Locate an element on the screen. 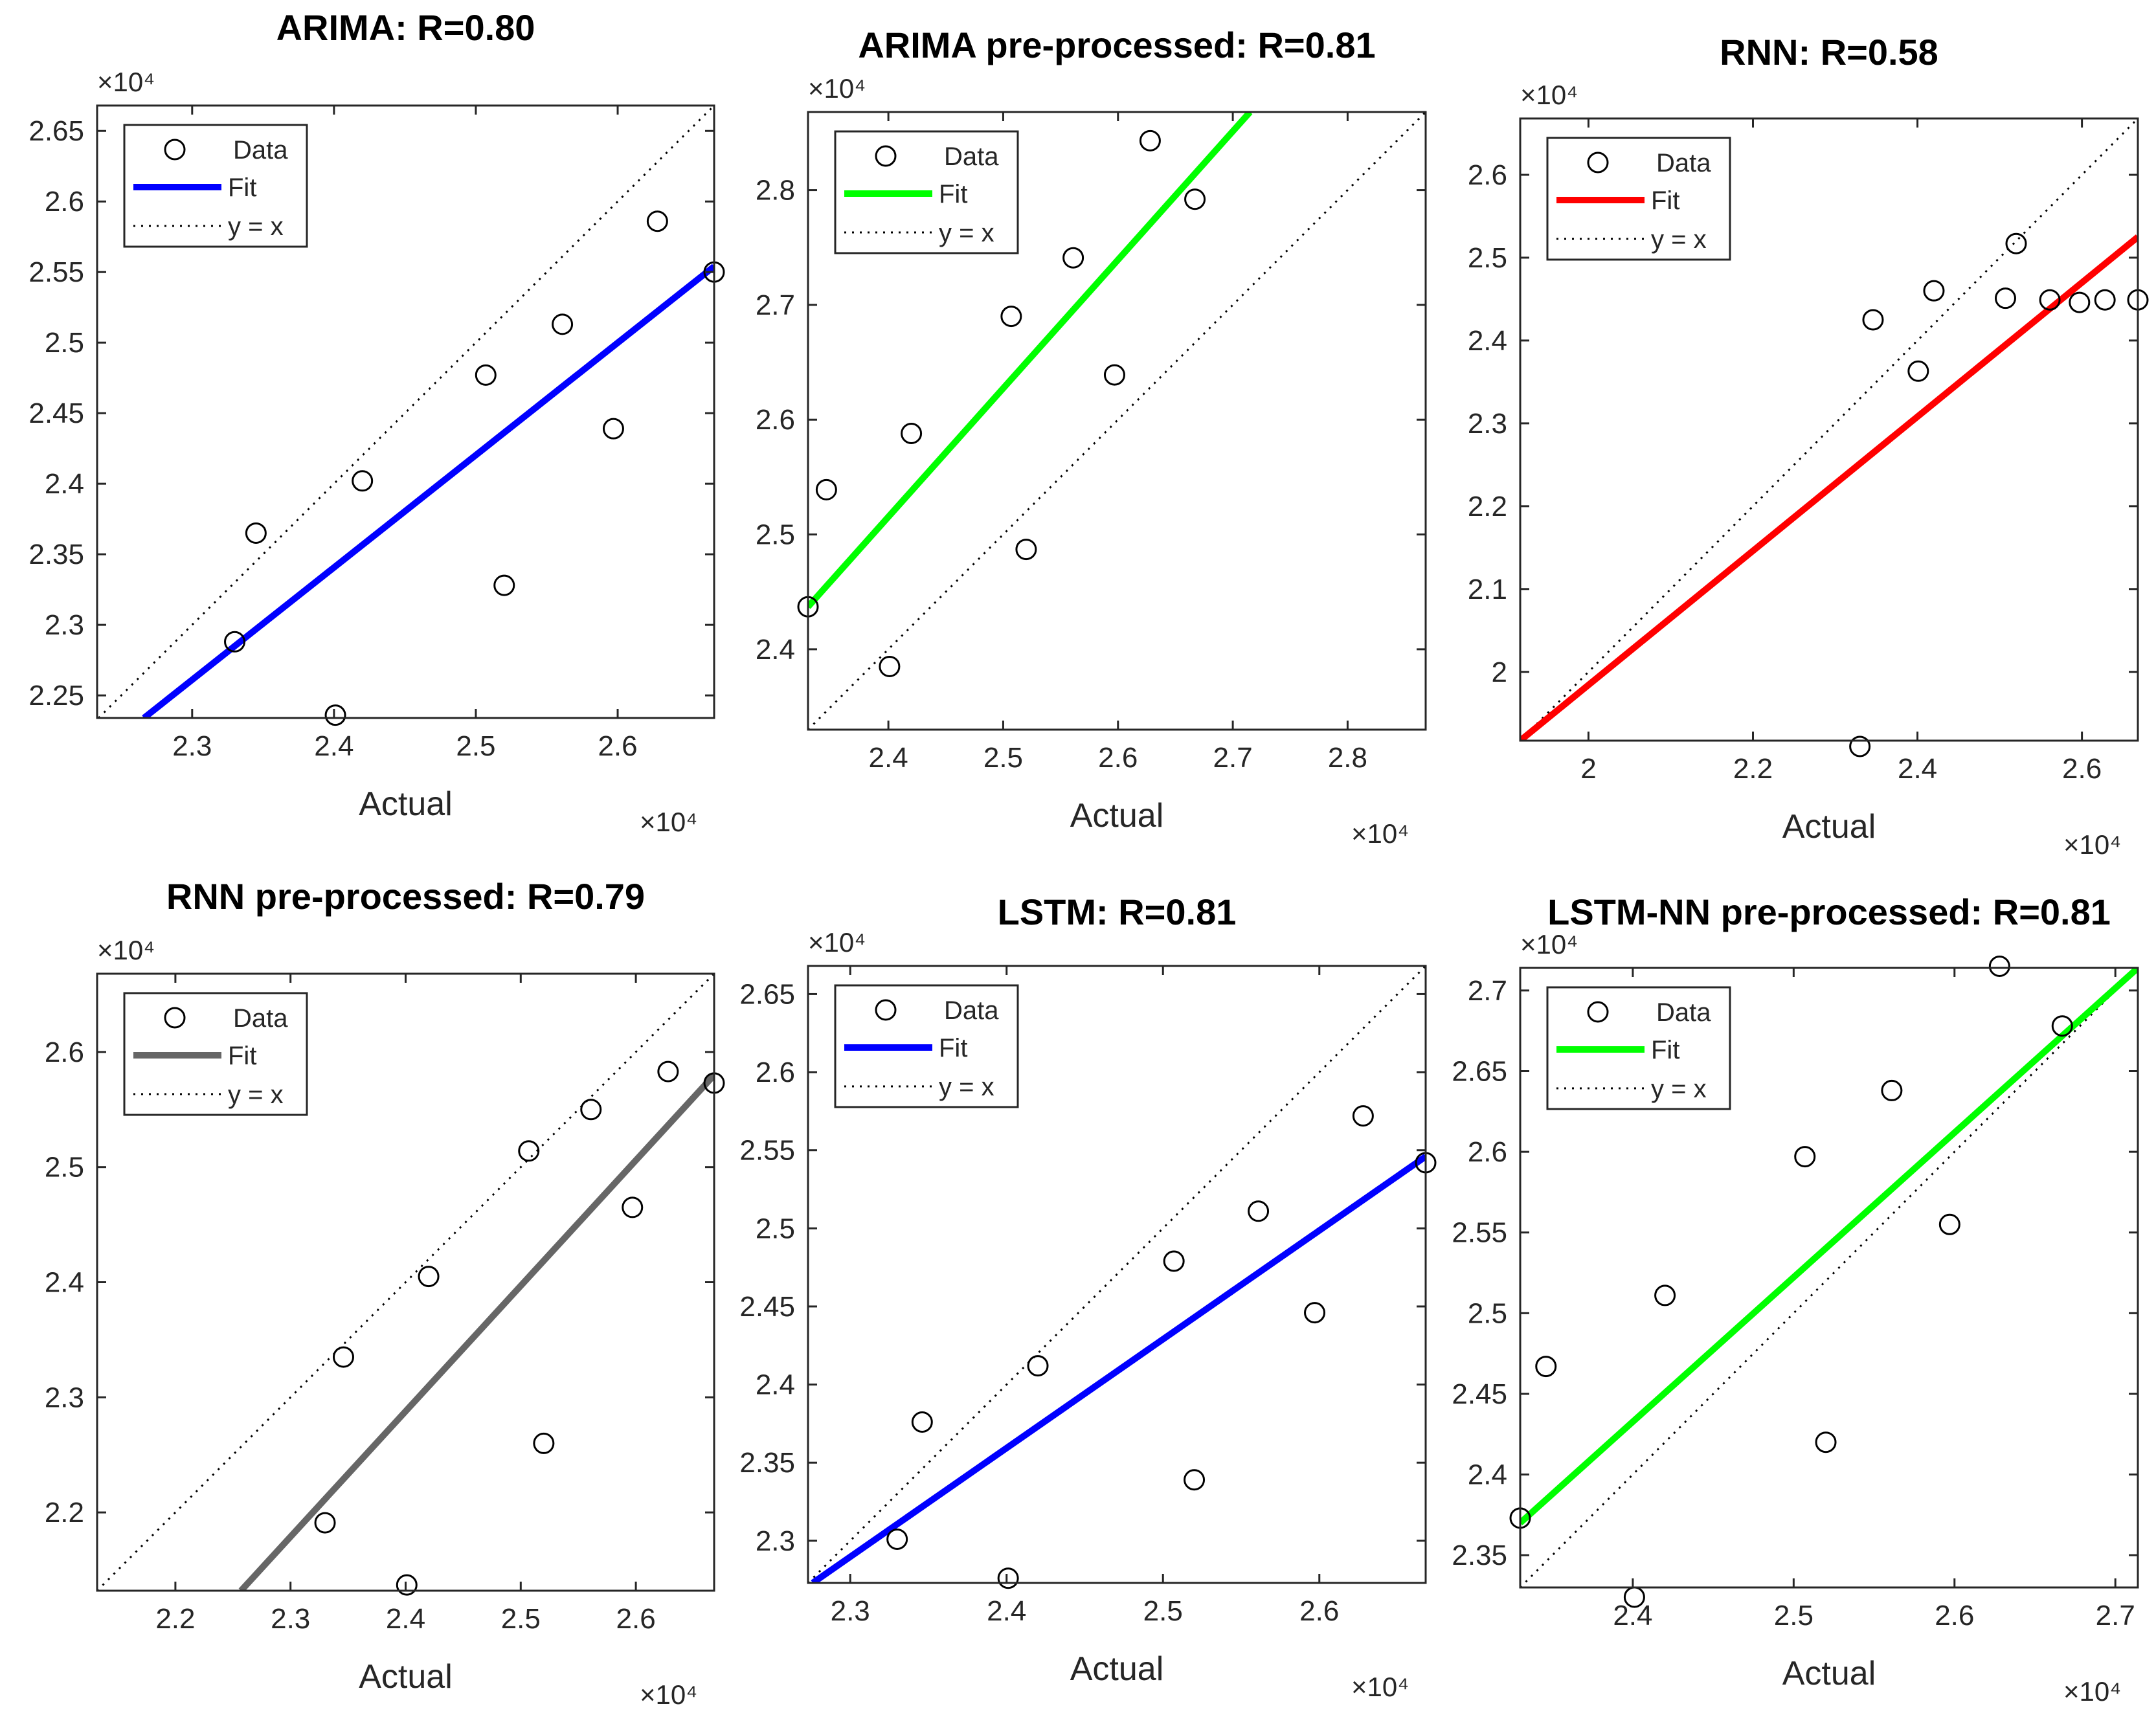 The width and height of the screenshot is (2156, 1715). y-tick-label: 2.2 is located at coordinates (1487, 506).